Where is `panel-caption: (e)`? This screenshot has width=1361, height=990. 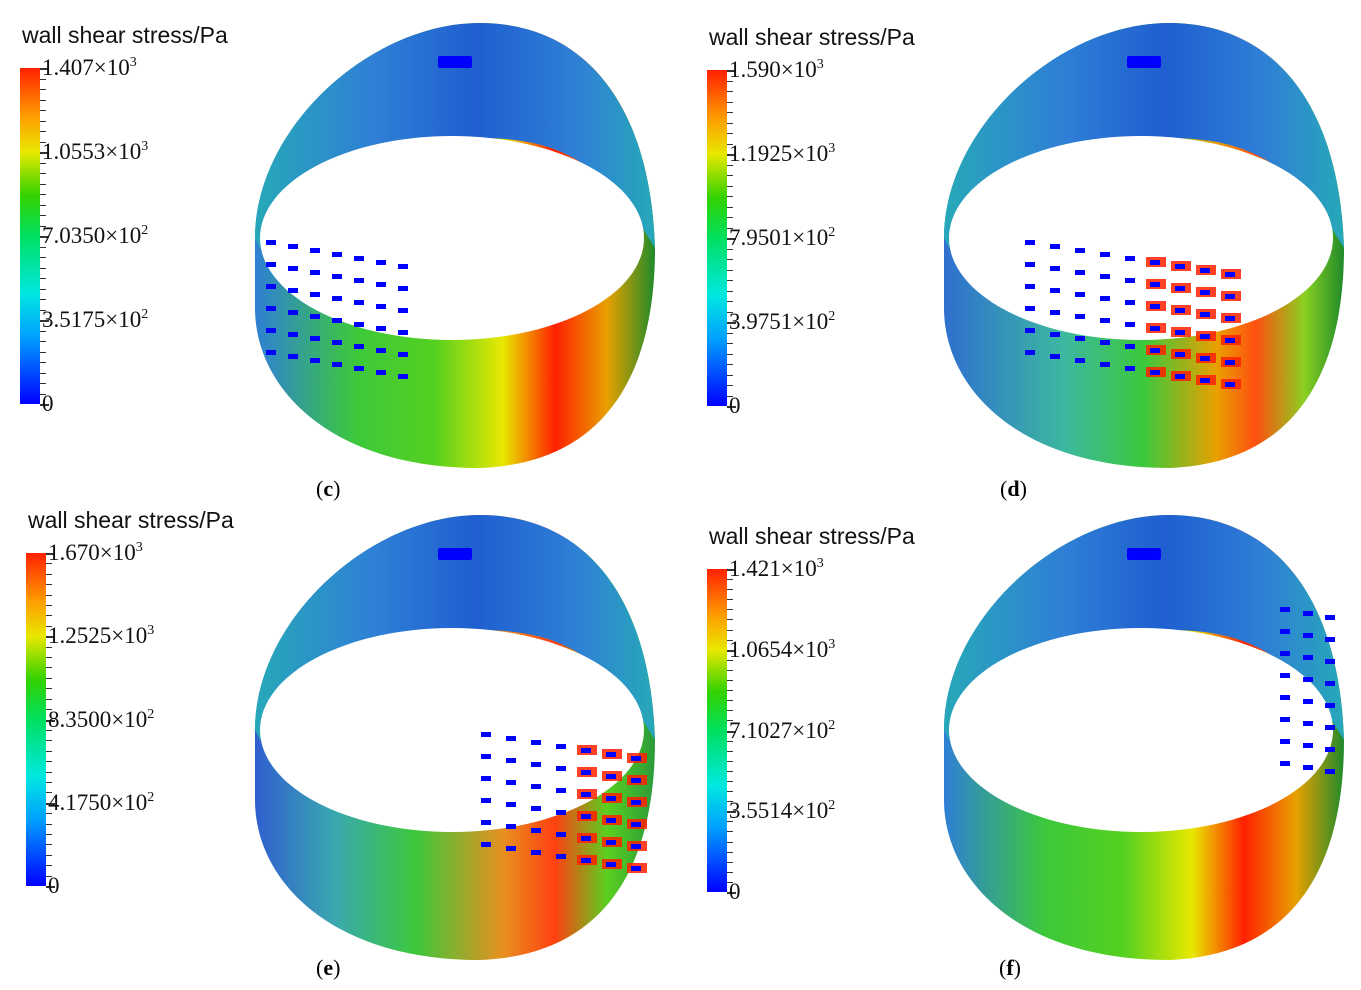
panel-caption: (e) is located at coordinates (328, 967).